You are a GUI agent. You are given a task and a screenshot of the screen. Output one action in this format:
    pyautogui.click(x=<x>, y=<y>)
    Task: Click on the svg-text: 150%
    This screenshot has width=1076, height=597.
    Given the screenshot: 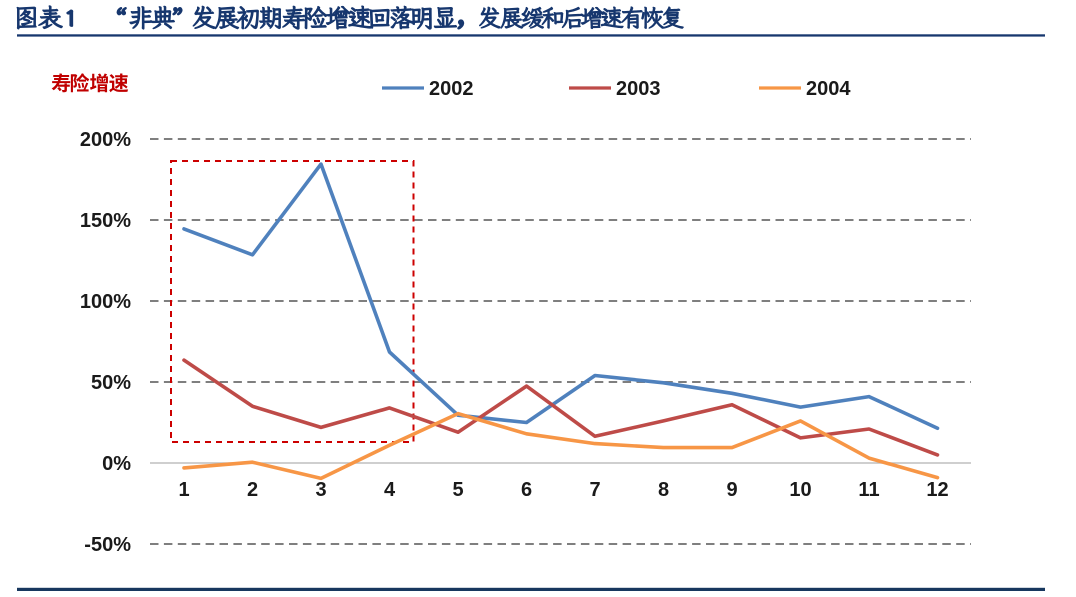 What is the action you would take?
    pyautogui.click(x=105, y=221)
    